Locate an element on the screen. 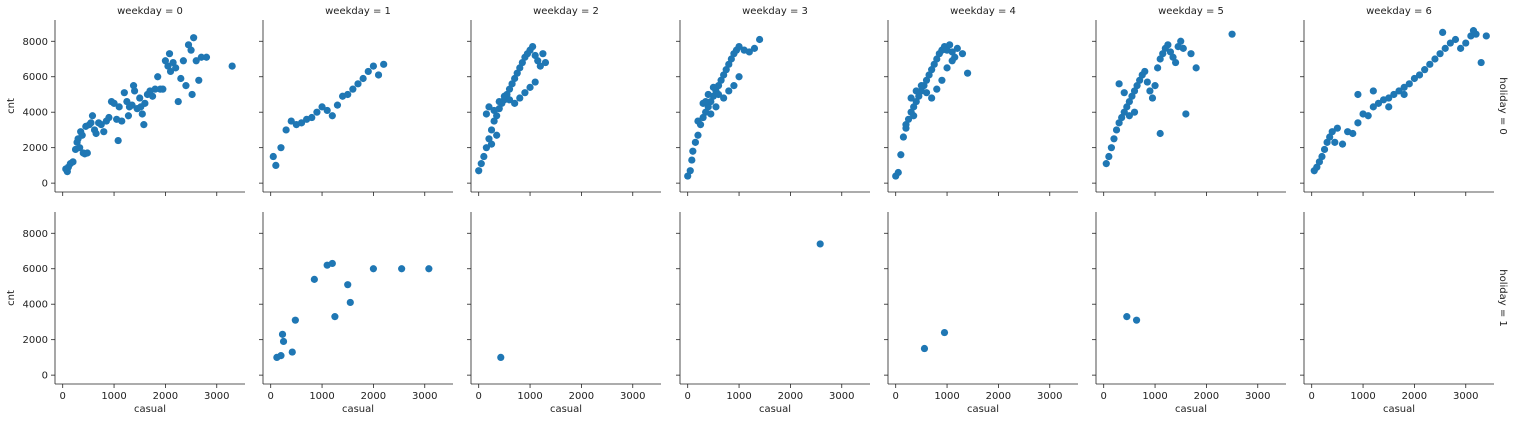 This screenshot has height=424, width=1515. y-tick-label: 8000 is located at coordinates (35, 42).